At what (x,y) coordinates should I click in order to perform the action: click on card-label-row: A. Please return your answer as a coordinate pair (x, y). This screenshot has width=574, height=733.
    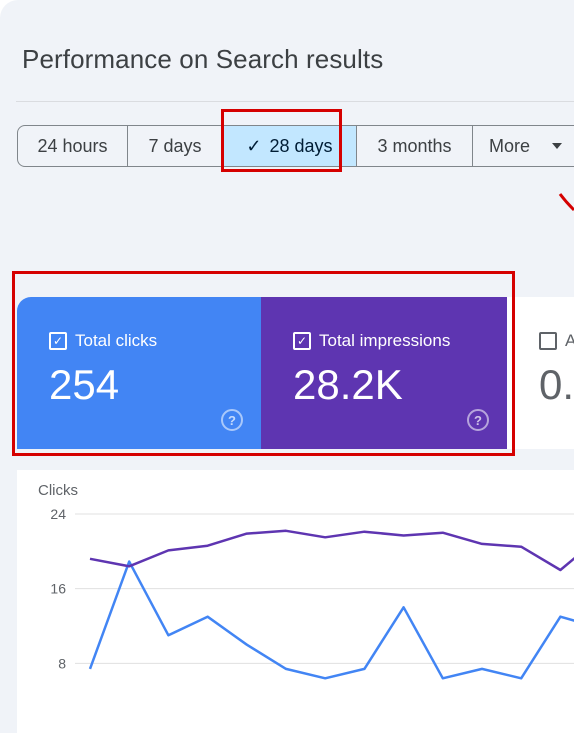
    Looking at the image, I should click on (556, 341).